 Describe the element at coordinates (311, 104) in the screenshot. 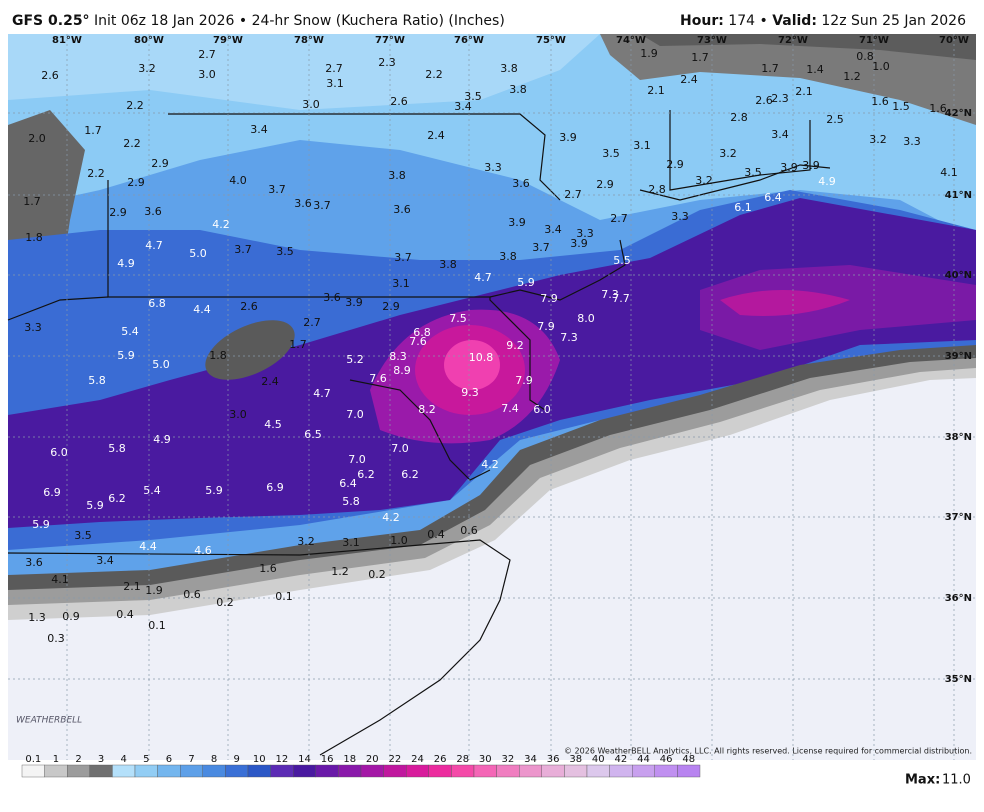

I see `snow-amount: 3.0` at that location.